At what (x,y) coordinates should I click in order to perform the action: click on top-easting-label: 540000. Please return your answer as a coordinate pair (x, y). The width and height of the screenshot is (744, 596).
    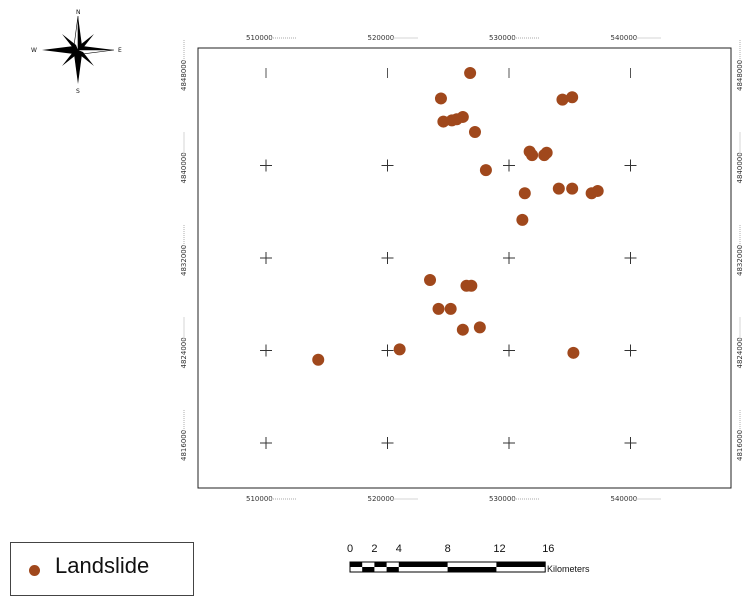
    Looking at the image, I should click on (624, 38).